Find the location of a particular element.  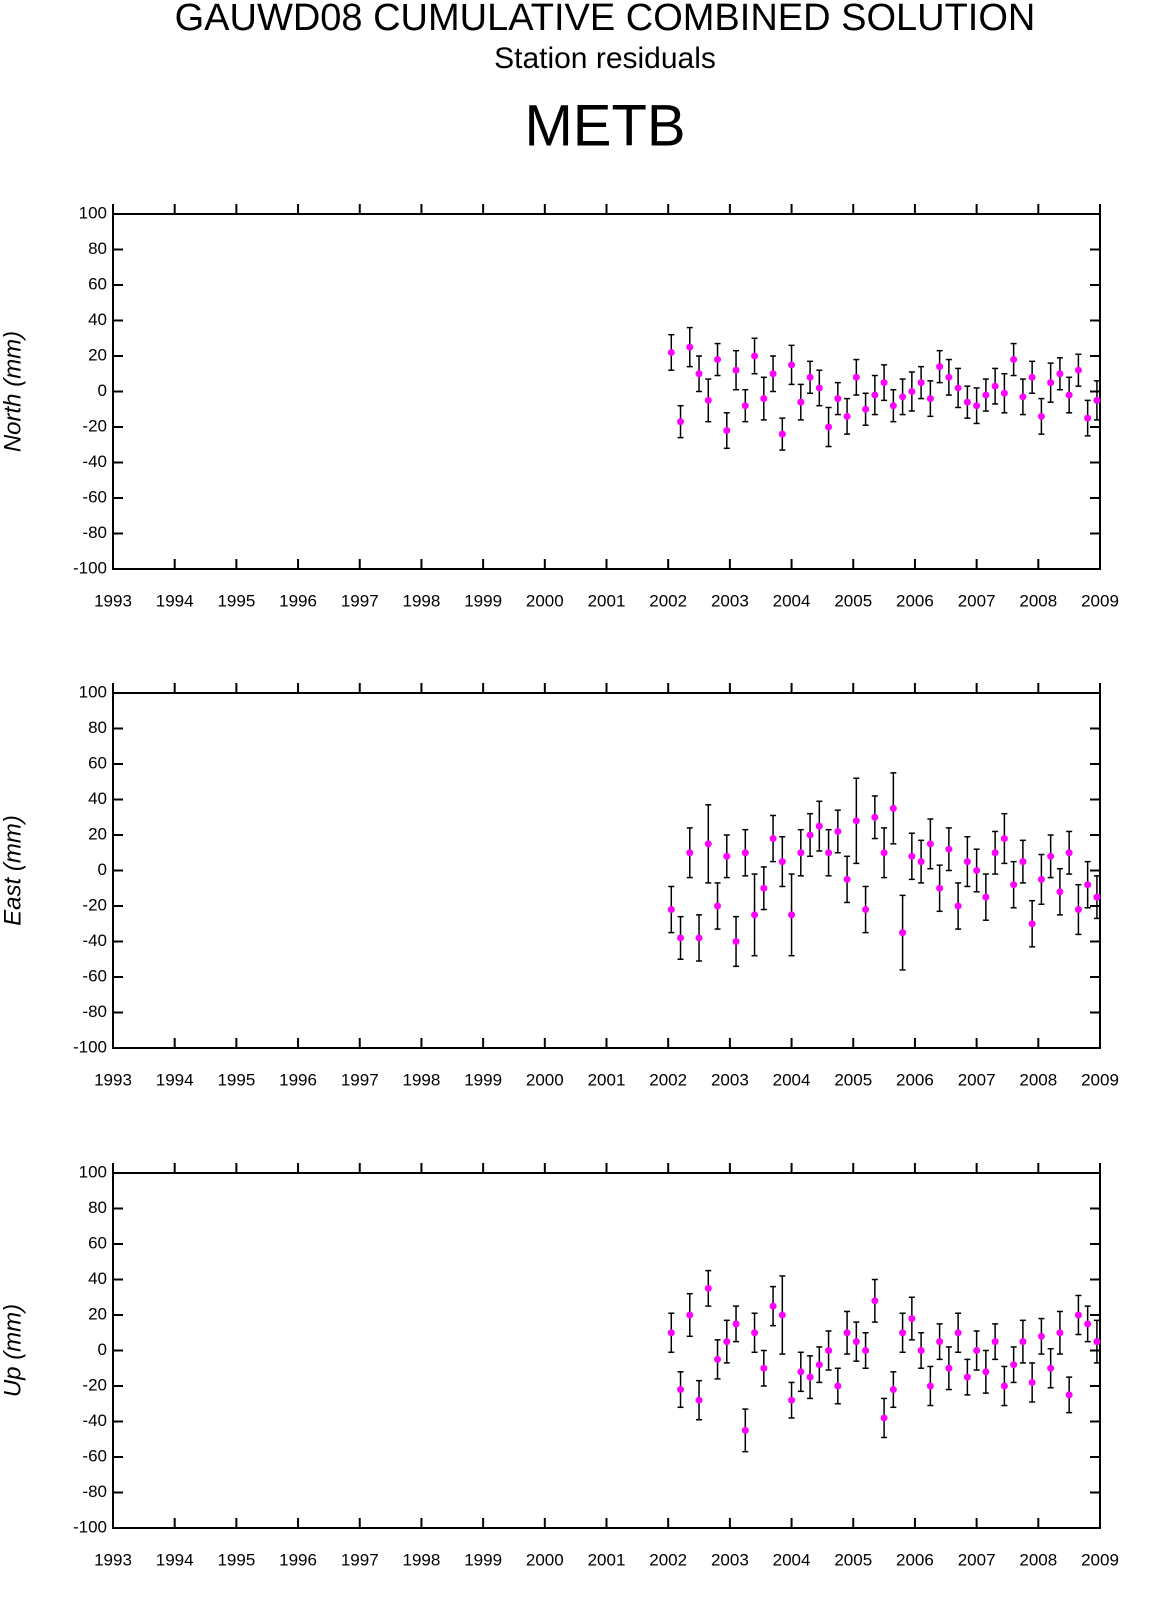

y-tick-label: 80 is located at coordinates (97, 727).